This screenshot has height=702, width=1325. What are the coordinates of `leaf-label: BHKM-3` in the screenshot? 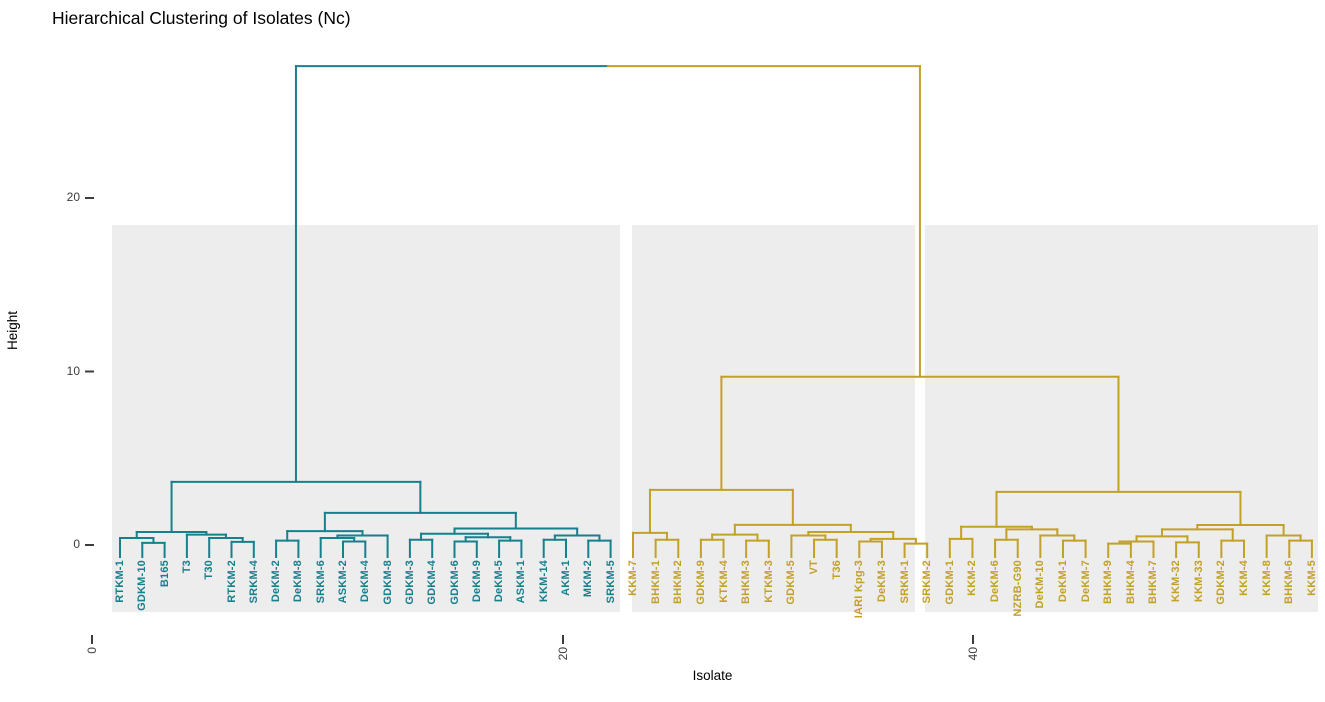 It's located at (746, 582).